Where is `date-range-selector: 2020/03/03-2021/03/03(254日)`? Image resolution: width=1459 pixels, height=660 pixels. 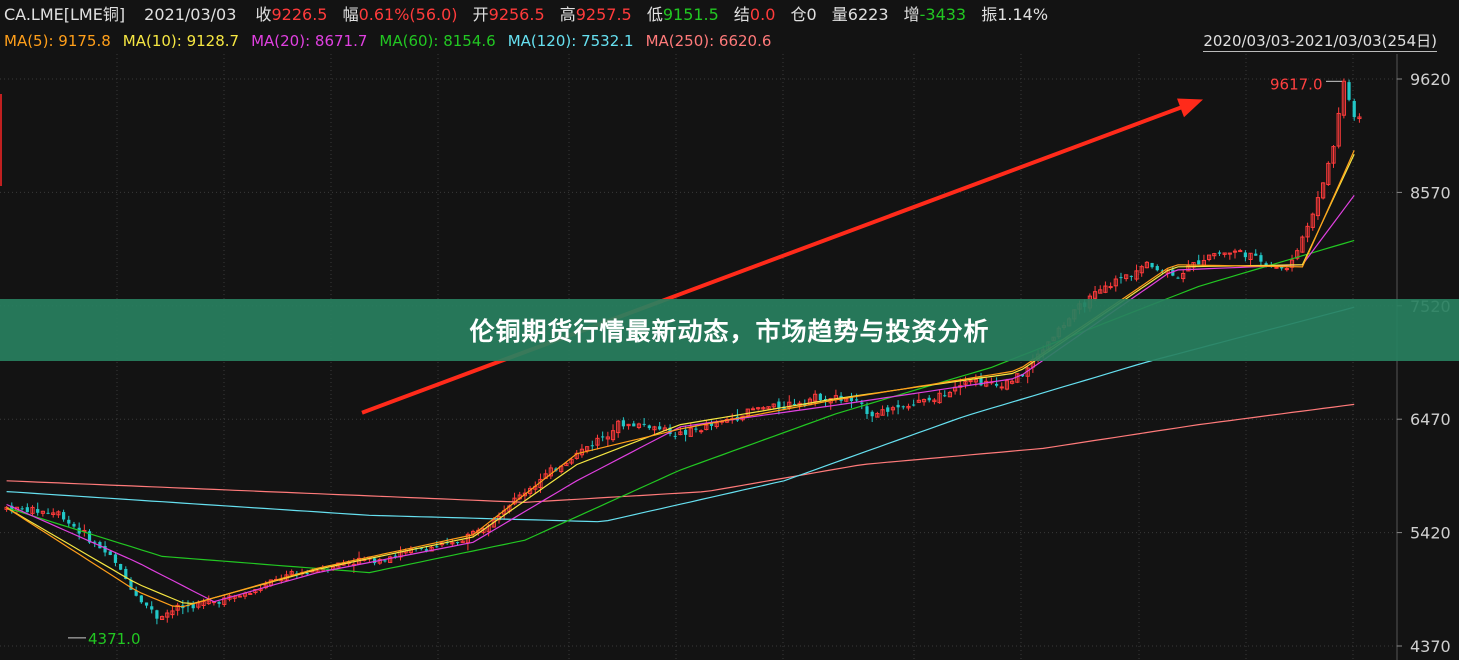
date-range-selector: 2020/03/03-2021/03/03(254日) is located at coordinates (1320, 42).